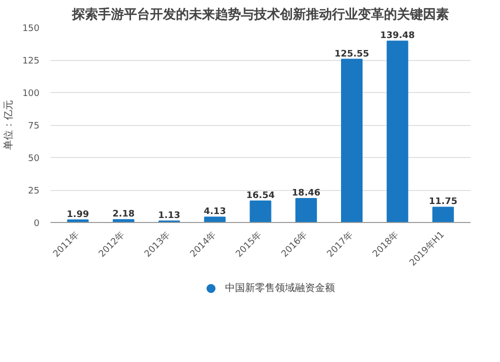 The width and height of the screenshot is (500, 362). Describe the element at coordinates (280, 288) in the screenshot. I see `legend-label: 中国新零售领域融资金额` at that location.